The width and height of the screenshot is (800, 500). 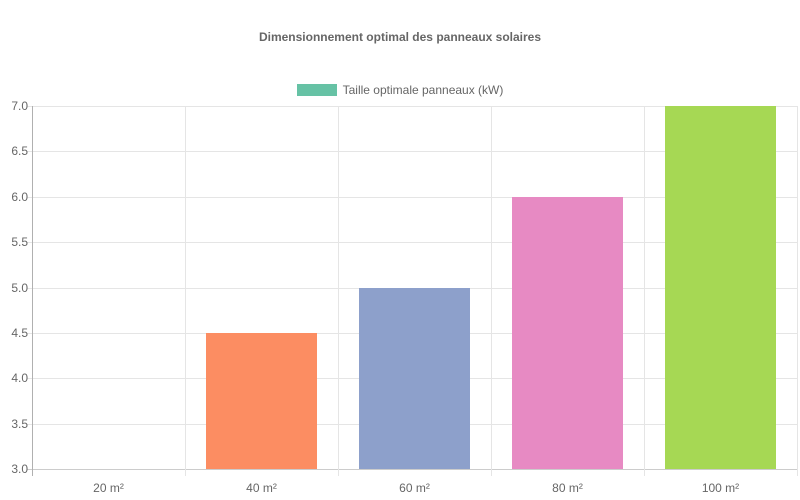 What do you see at coordinates (19, 242) in the screenshot?
I see `y-tick-label: 5.5` at bounding box center [19, 242].